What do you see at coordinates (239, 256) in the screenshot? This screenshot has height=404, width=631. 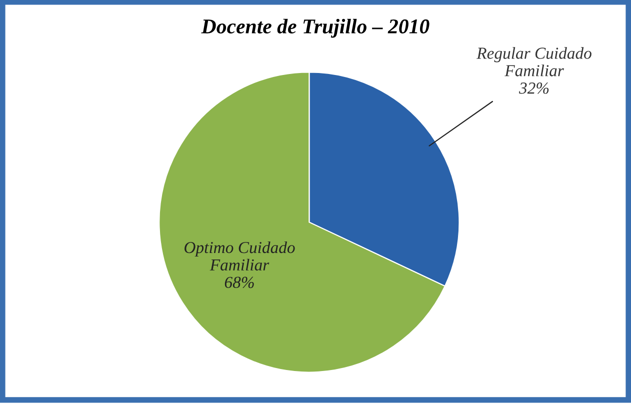 I see `slice-label: Optimo Cuidado Familiar` at bounding box center [239, 256].